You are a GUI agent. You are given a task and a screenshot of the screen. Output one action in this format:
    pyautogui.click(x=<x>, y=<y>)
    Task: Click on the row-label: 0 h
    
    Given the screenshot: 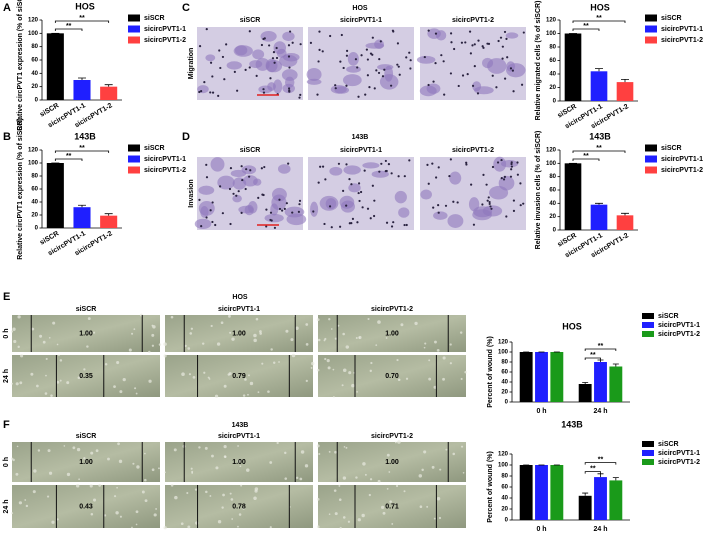 What is the action you would take?
    pyautogui.click(x=6, y=333)
    